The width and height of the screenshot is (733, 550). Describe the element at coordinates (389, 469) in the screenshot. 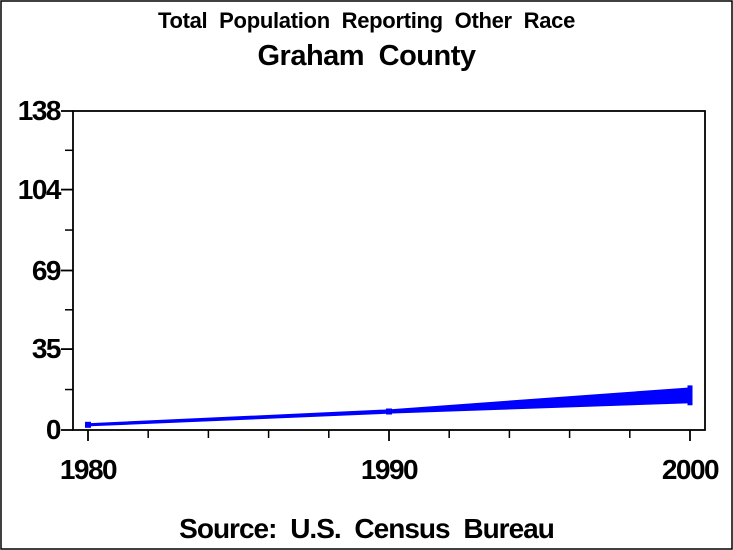

I see `x-axis-tick-label: 1990` at that location.